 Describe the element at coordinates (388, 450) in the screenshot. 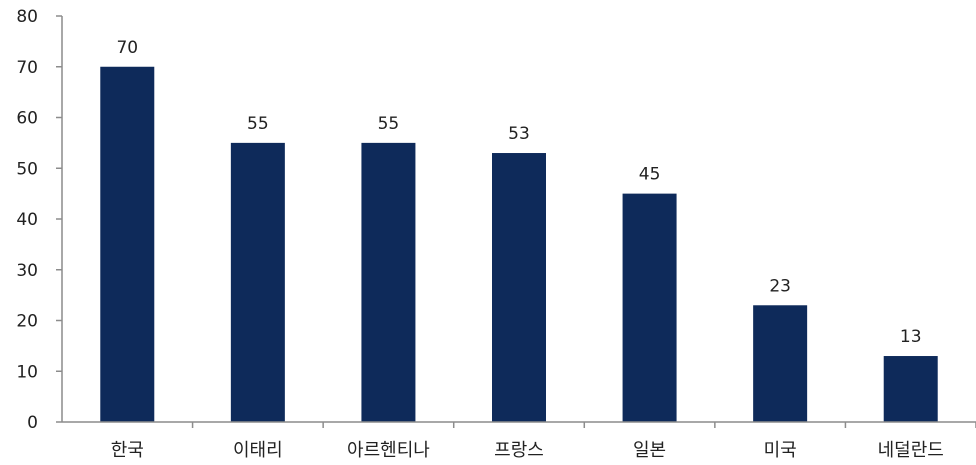

I see `x-category-label: 아르헨티나` at that location.